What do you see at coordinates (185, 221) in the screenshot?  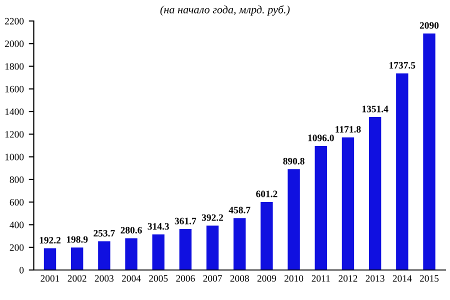 I see `data-label: 361.7` at bounding box center [185, 221].